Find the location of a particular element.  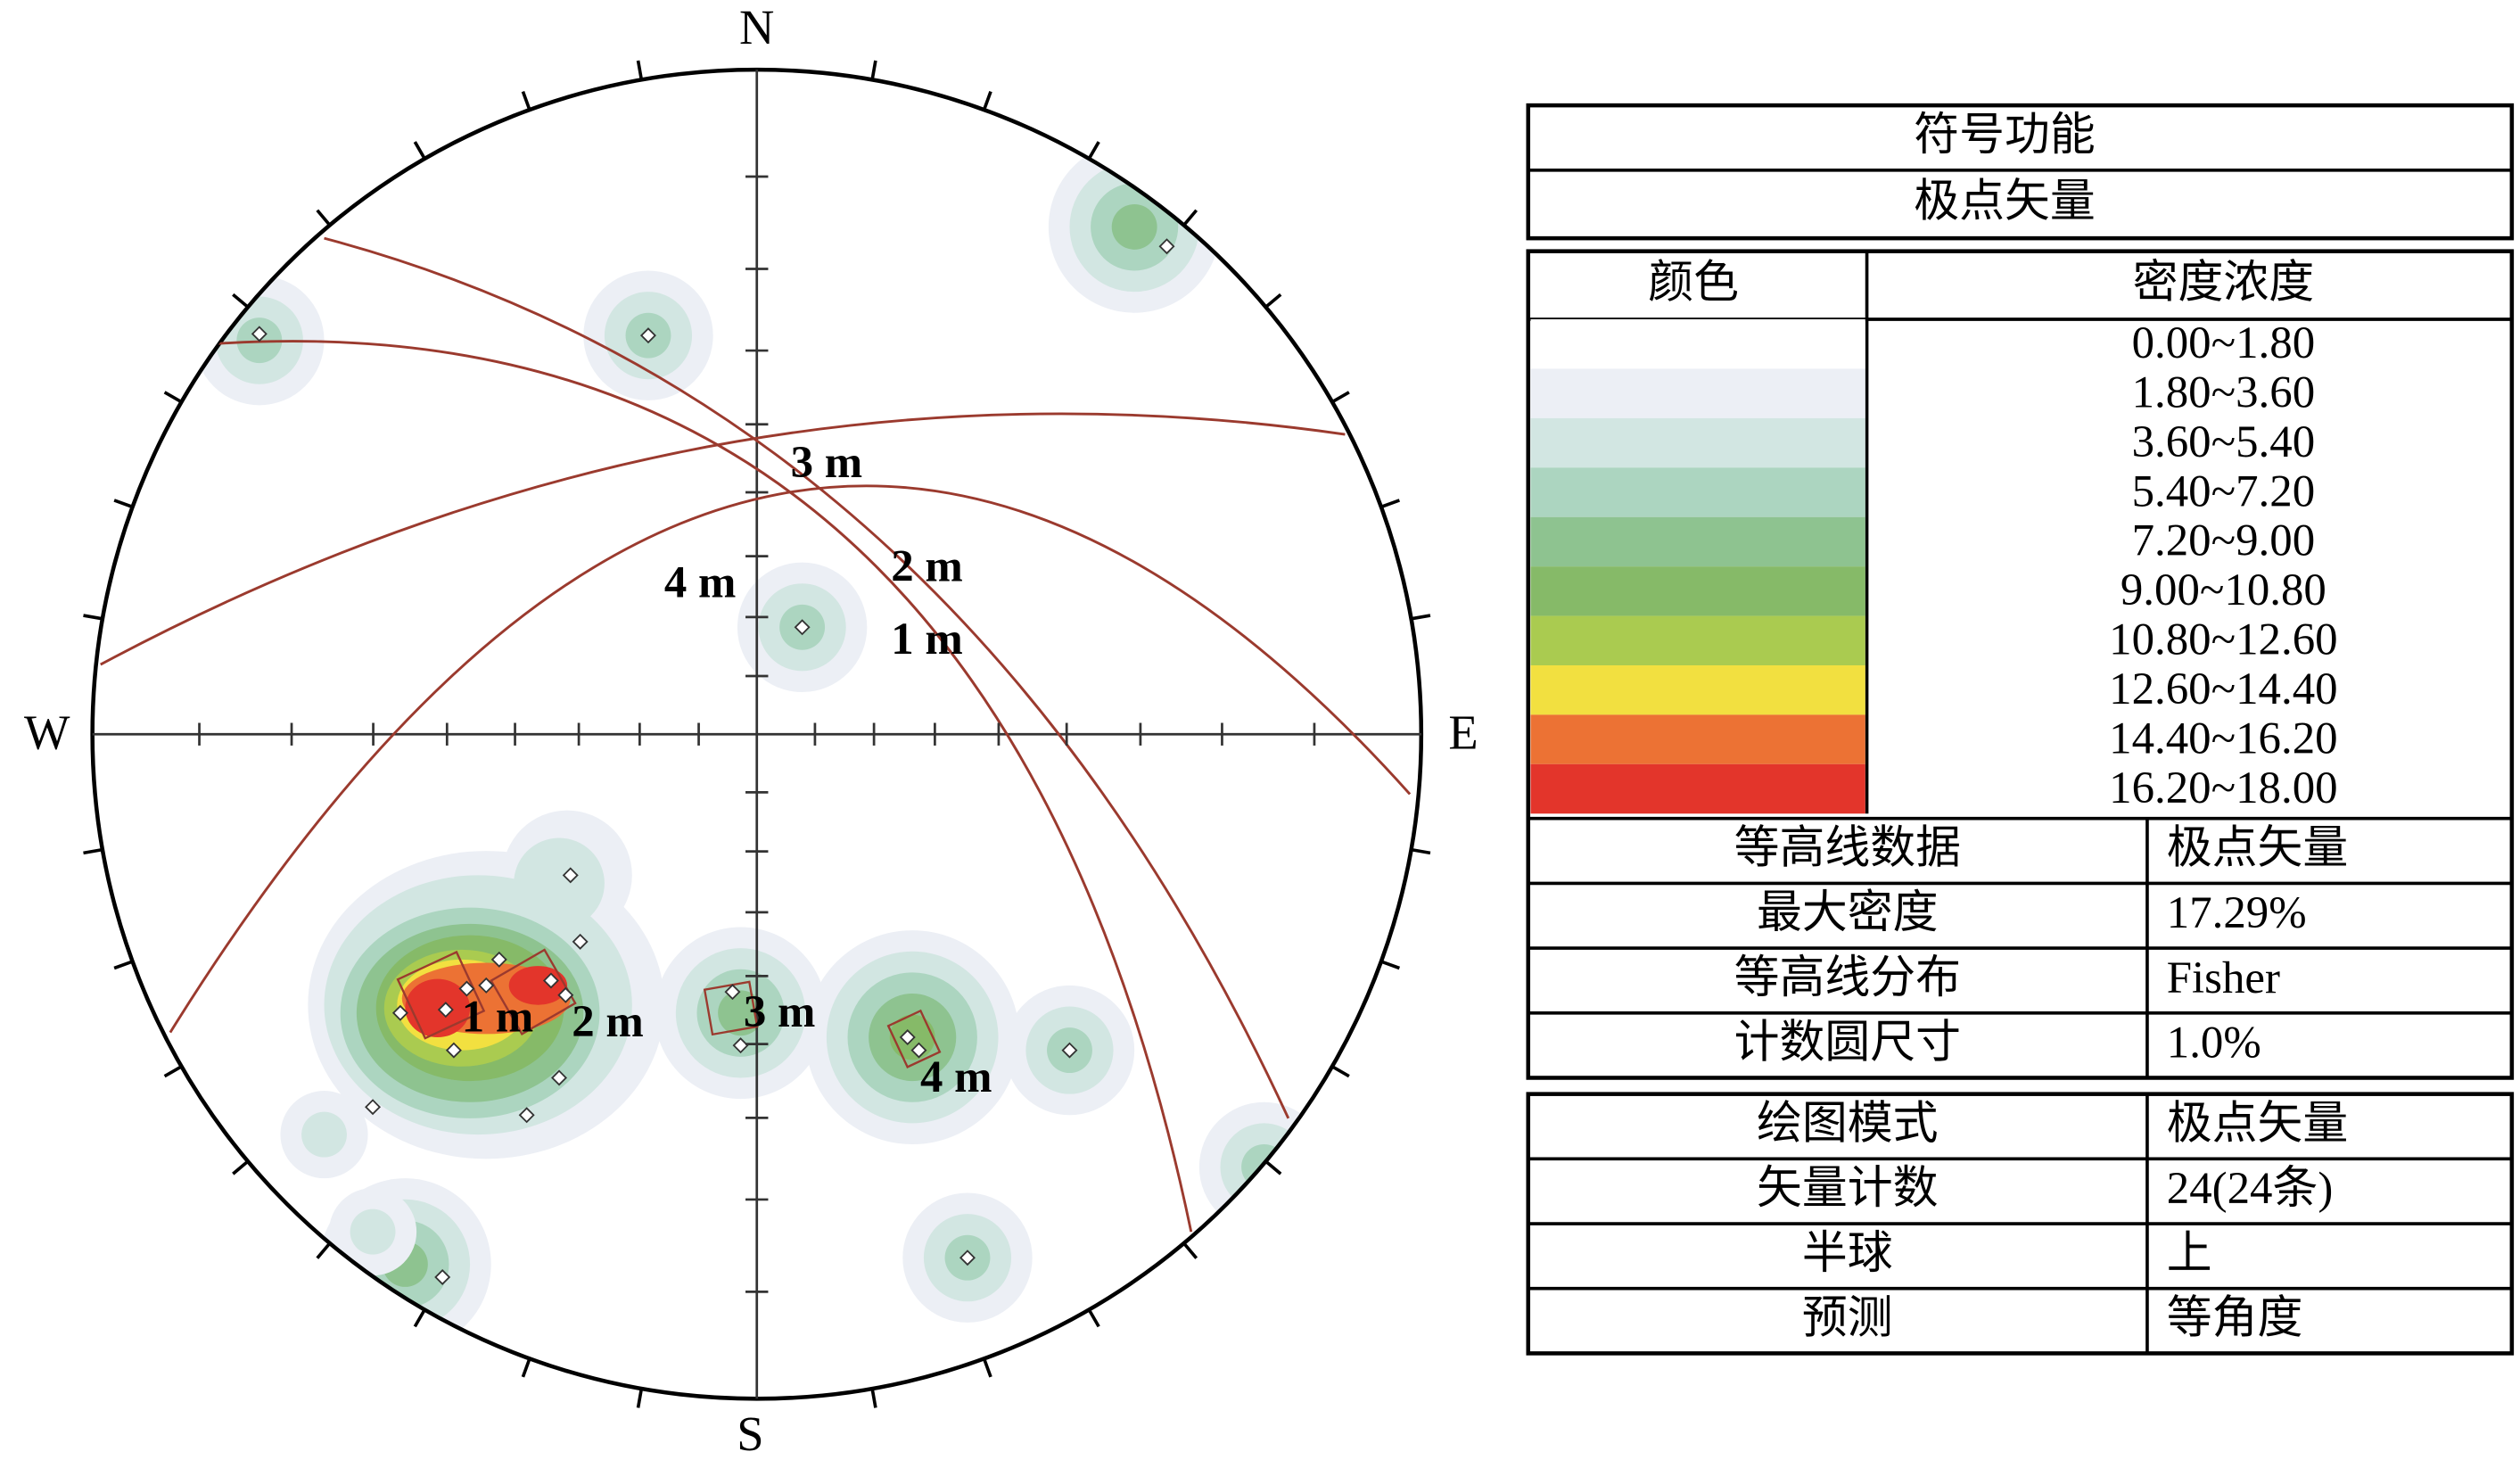

compass-label: W is located at coordinates (47, 732).